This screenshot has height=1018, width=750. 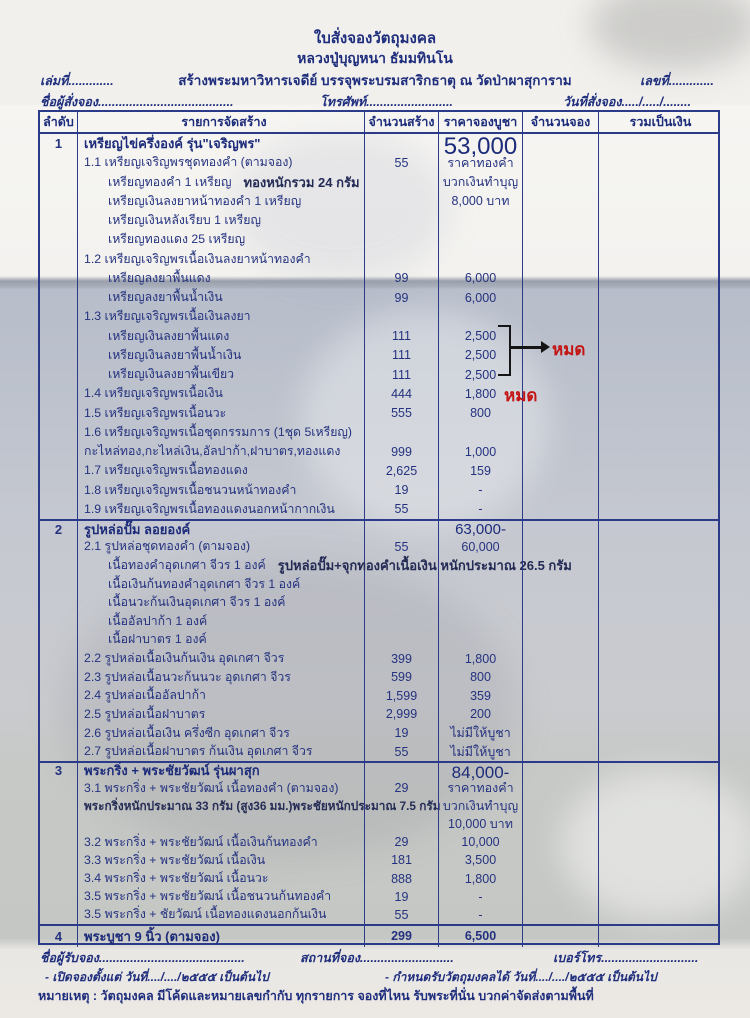 I want to click on table-row: 3 พระกริ่ง + พระชัยวัฒน์ รุ่นผาสุก 84,000-, so click(x=379, y=771).